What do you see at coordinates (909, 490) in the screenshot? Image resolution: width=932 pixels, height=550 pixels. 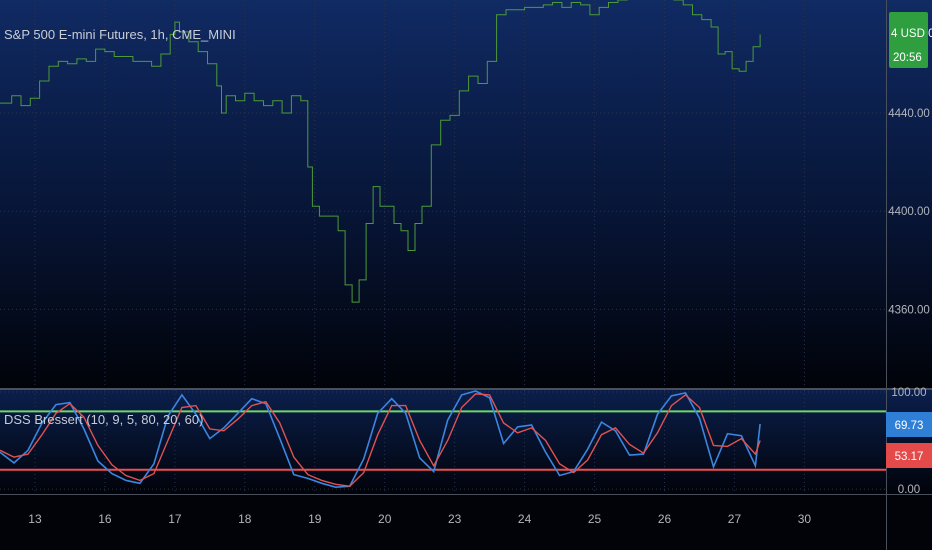 I see `indicator-tick-label: 0.00` at bounding box center [909, 490].